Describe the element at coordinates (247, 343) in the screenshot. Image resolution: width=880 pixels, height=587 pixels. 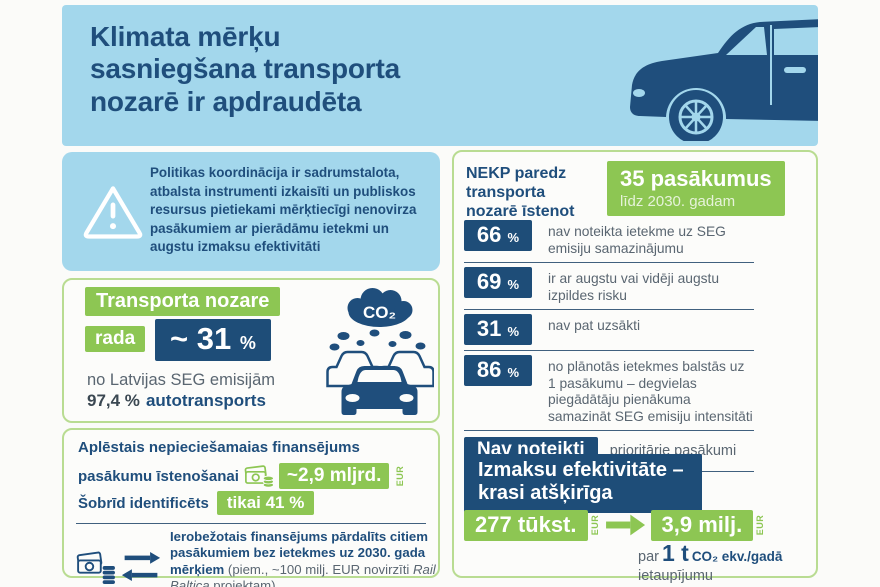
I see `share-percent-sign: %` at that location.